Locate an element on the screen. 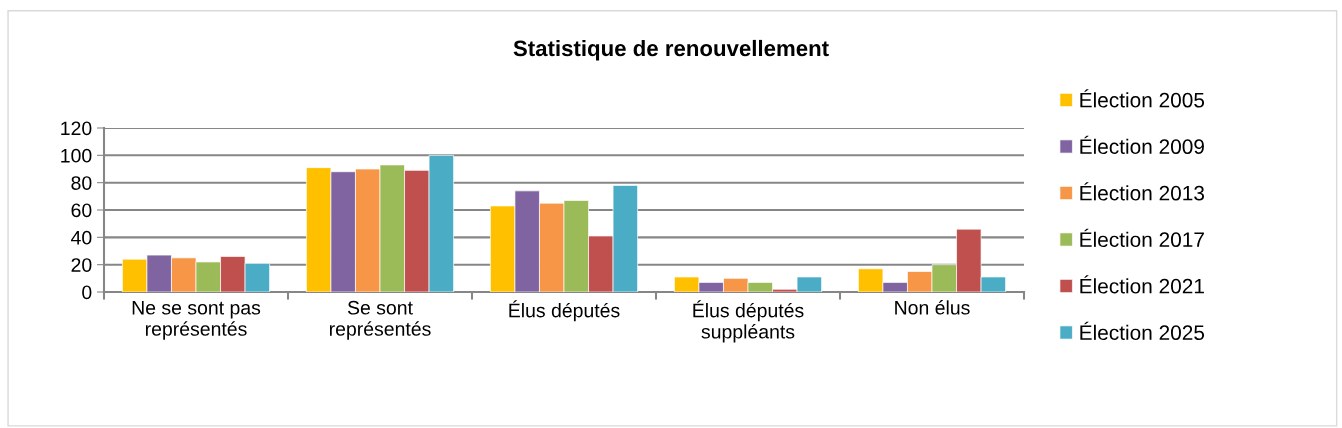 Image resolution: width=1342 pixels, height=428 pixels. x-tick-label: Élus députés is located at coordinates (564, 311).